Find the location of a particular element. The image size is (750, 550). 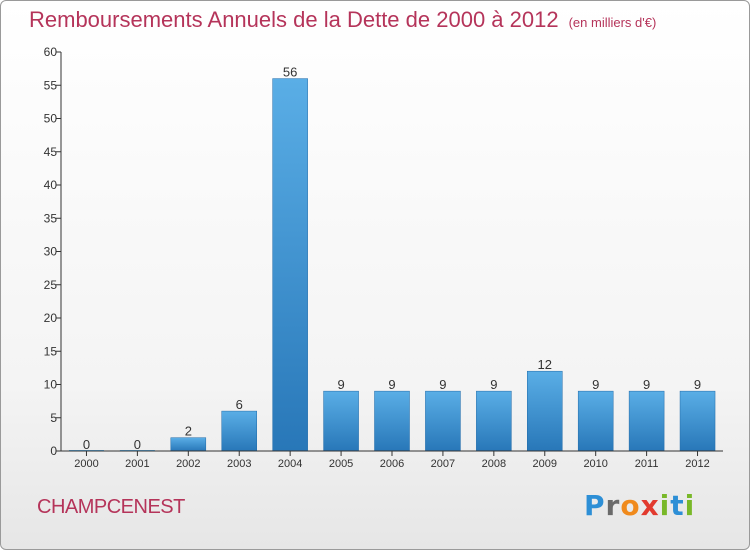

bar-2012 is located at coordinates (697, 421).